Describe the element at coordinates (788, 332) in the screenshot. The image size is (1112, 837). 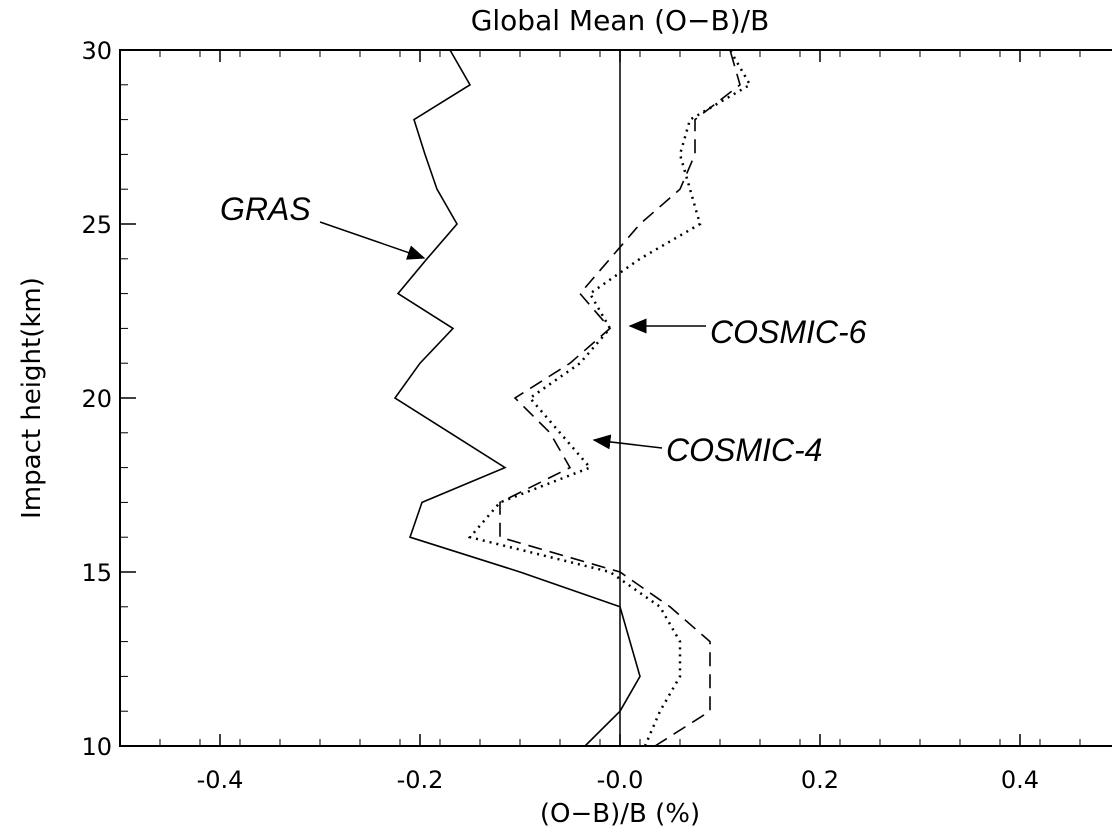
I see `annotation: COSMIC-6` at that location.